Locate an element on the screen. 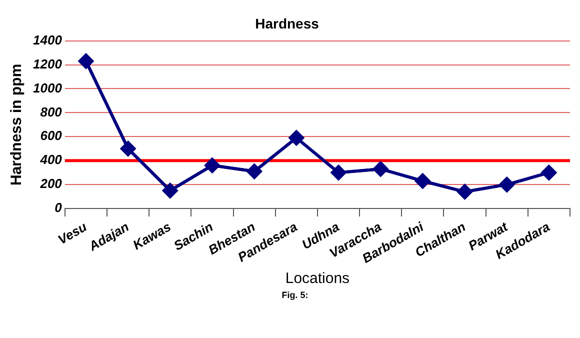 This screenshot has width=580, height=338. y-tick-label: 600 is located at coordinates (51, 136).